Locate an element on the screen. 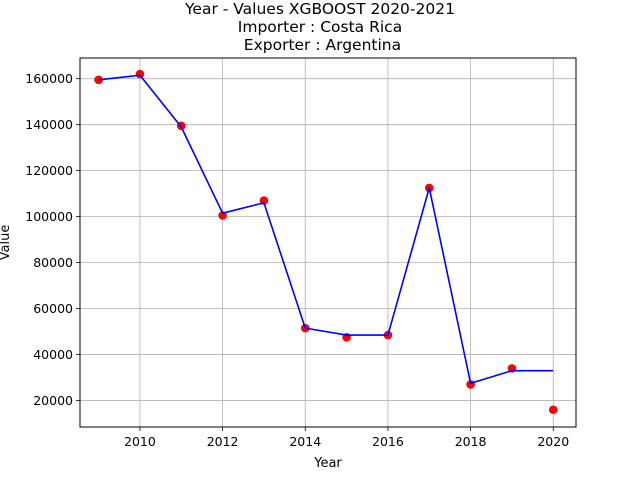 The width and height of the screenshot is (640, 480). x-tick-label: 2018 is located at coordinates (471, 441).